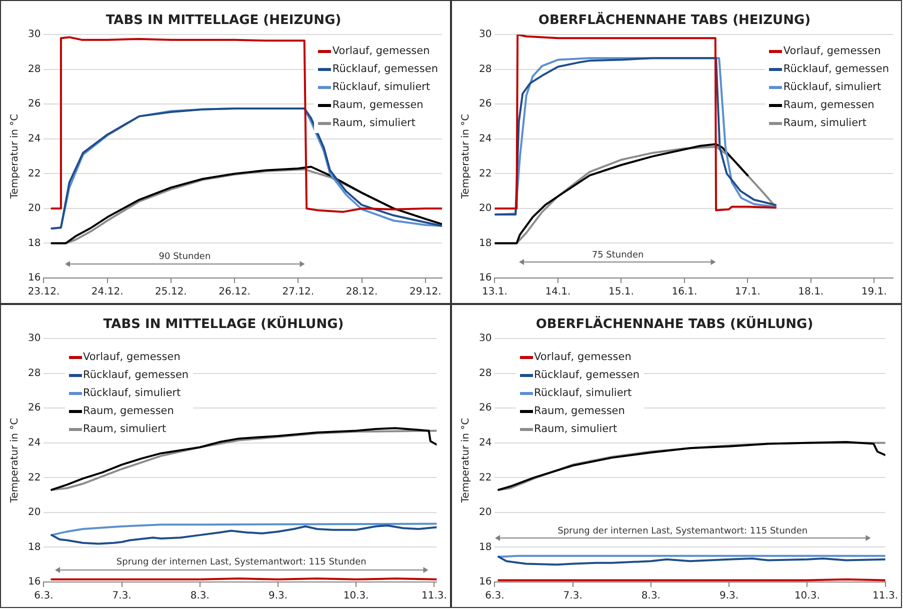 The height and width of the screenshot is (609, 903). Describe the element at coordinates (495, 292) in the screenshot. I see `x-tick-label: 13.1.` at that location.